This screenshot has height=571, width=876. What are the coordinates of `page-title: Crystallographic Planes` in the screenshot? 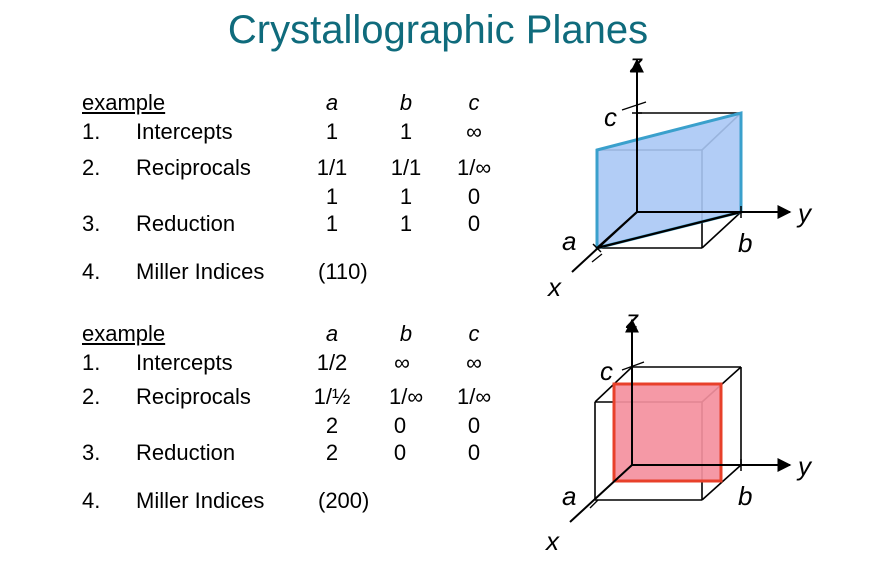 It's located at (438, 30).